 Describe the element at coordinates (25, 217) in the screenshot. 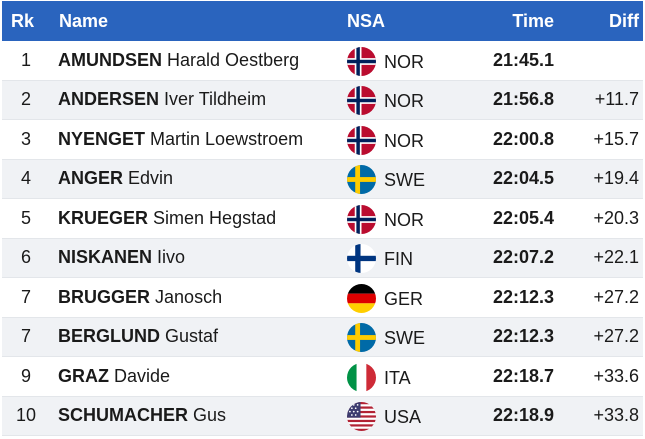

I see `rank-cell: 5` at that location.